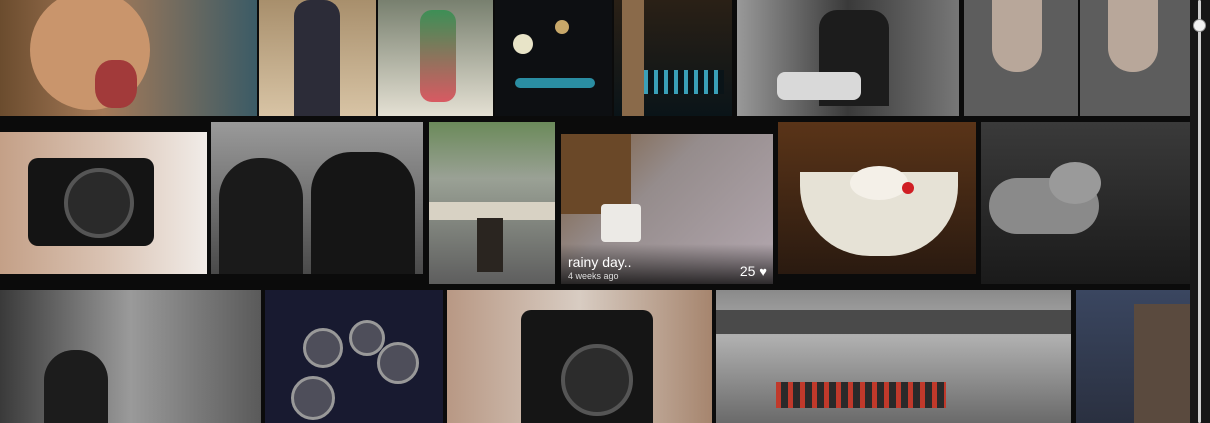 The height and width of the screenshot is (423, 1210). I want to click on photo-caption: rainy day.. 4 weeks ago 25 ♥, so click(667, 264).